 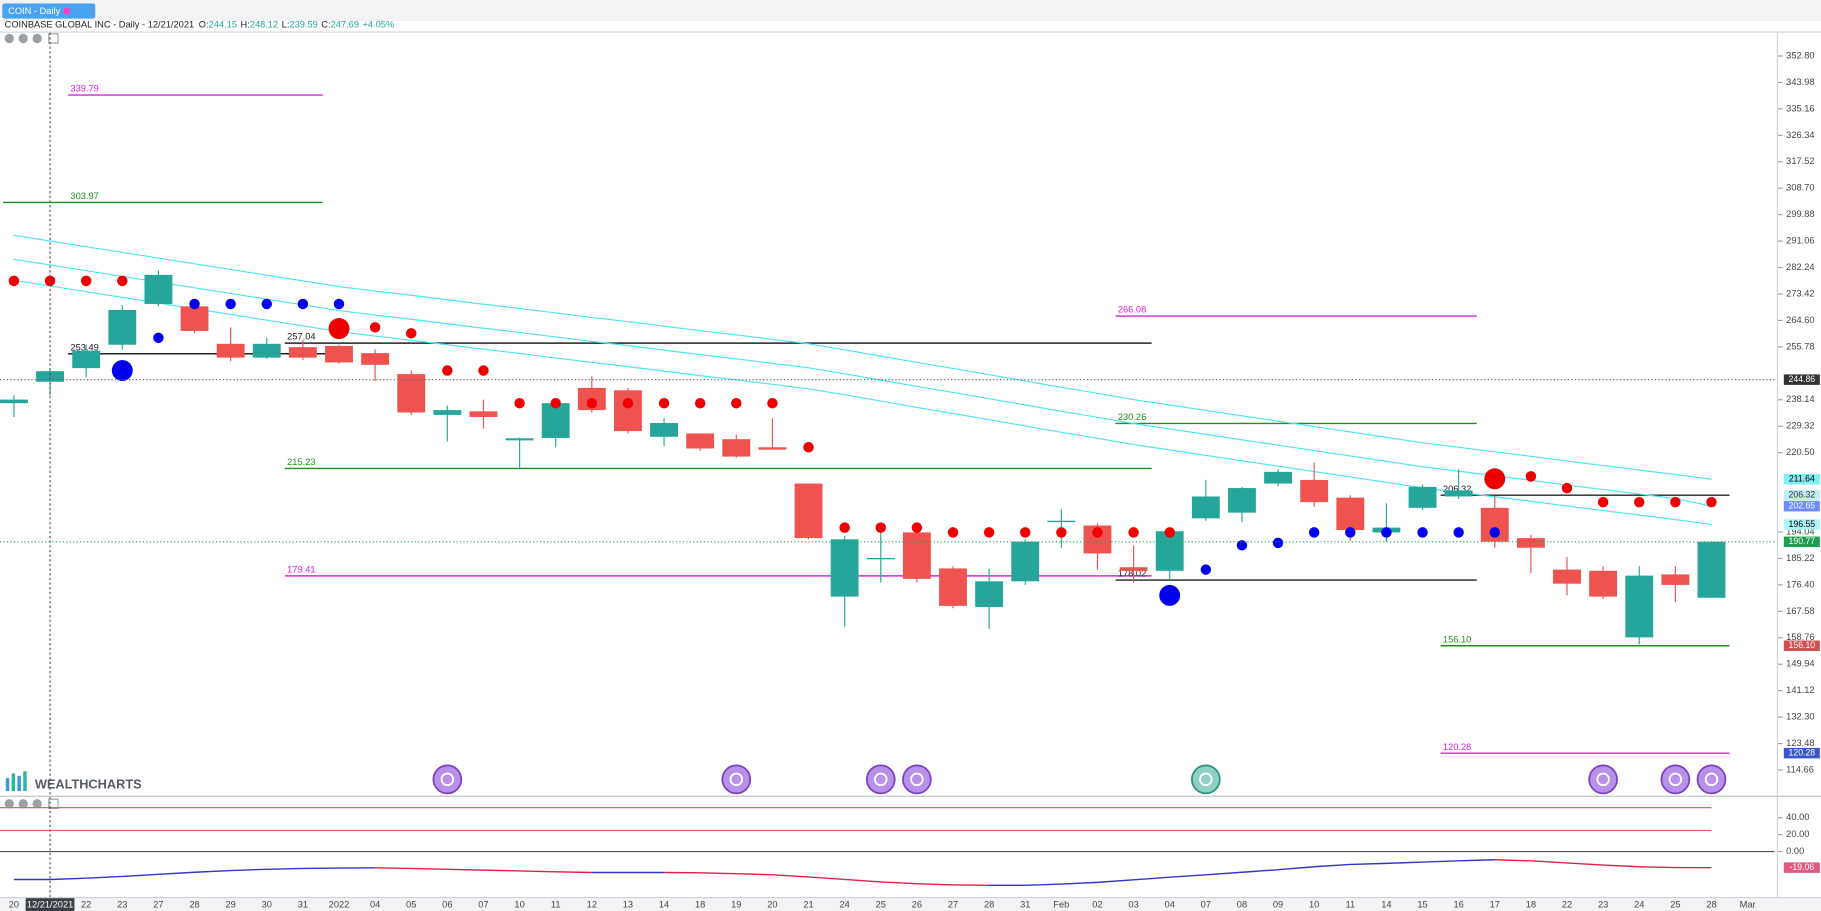 I want to click on symbol-tab, so click(x=49, y=11).